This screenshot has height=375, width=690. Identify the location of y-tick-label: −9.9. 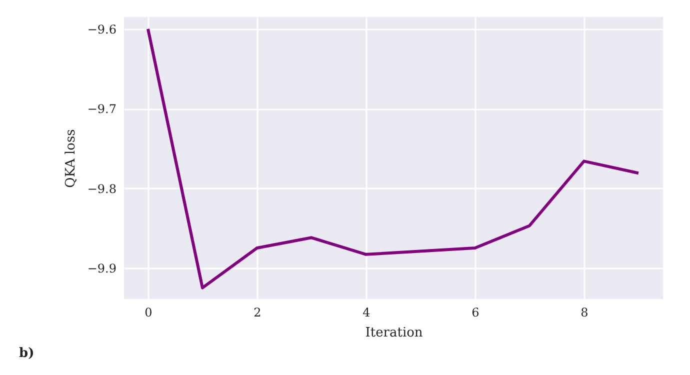
(101, 268).